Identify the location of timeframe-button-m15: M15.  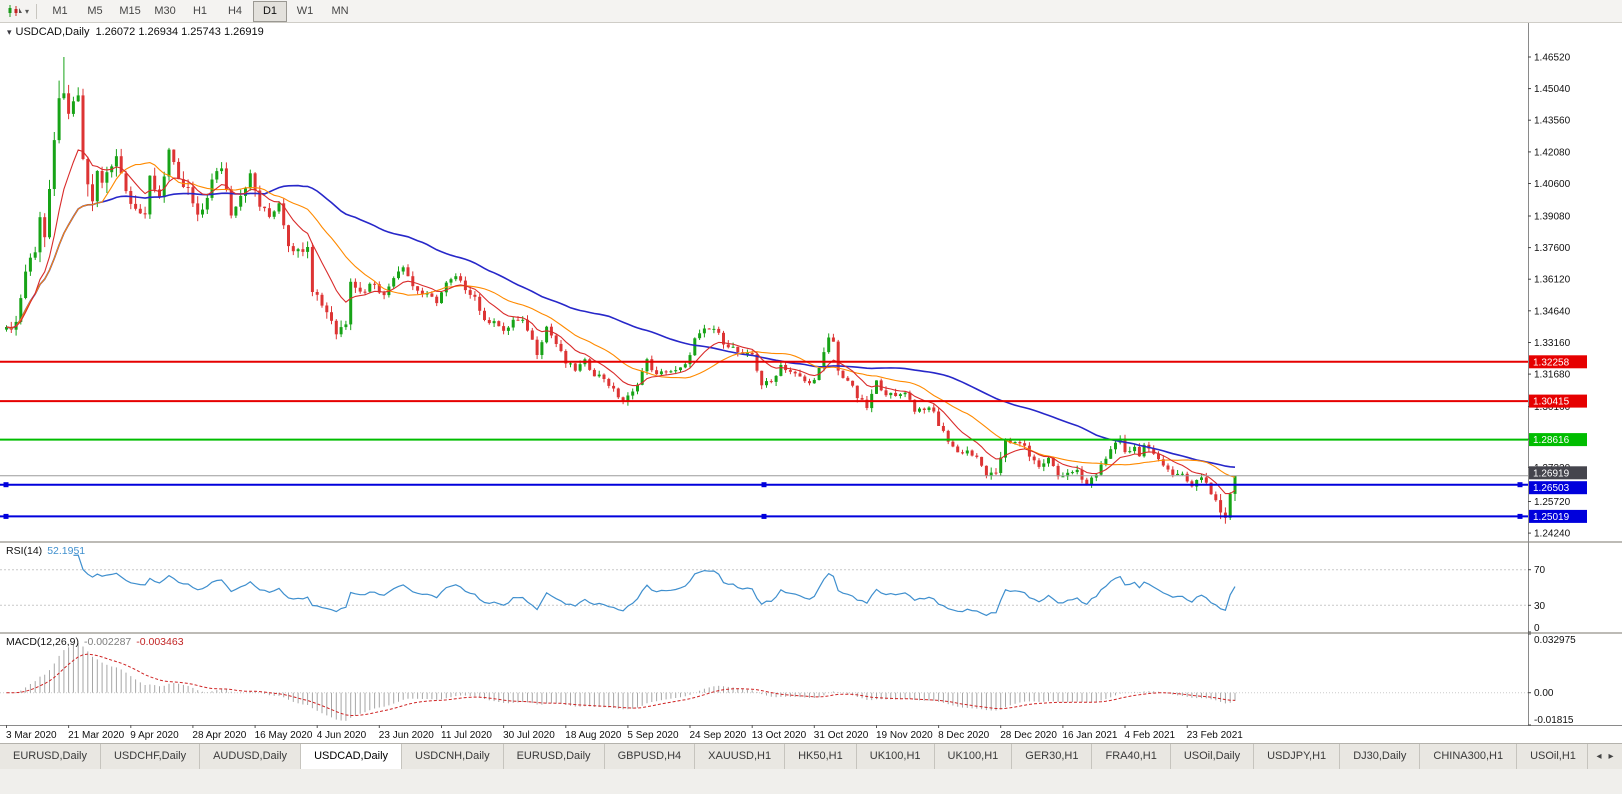
(130, 10).